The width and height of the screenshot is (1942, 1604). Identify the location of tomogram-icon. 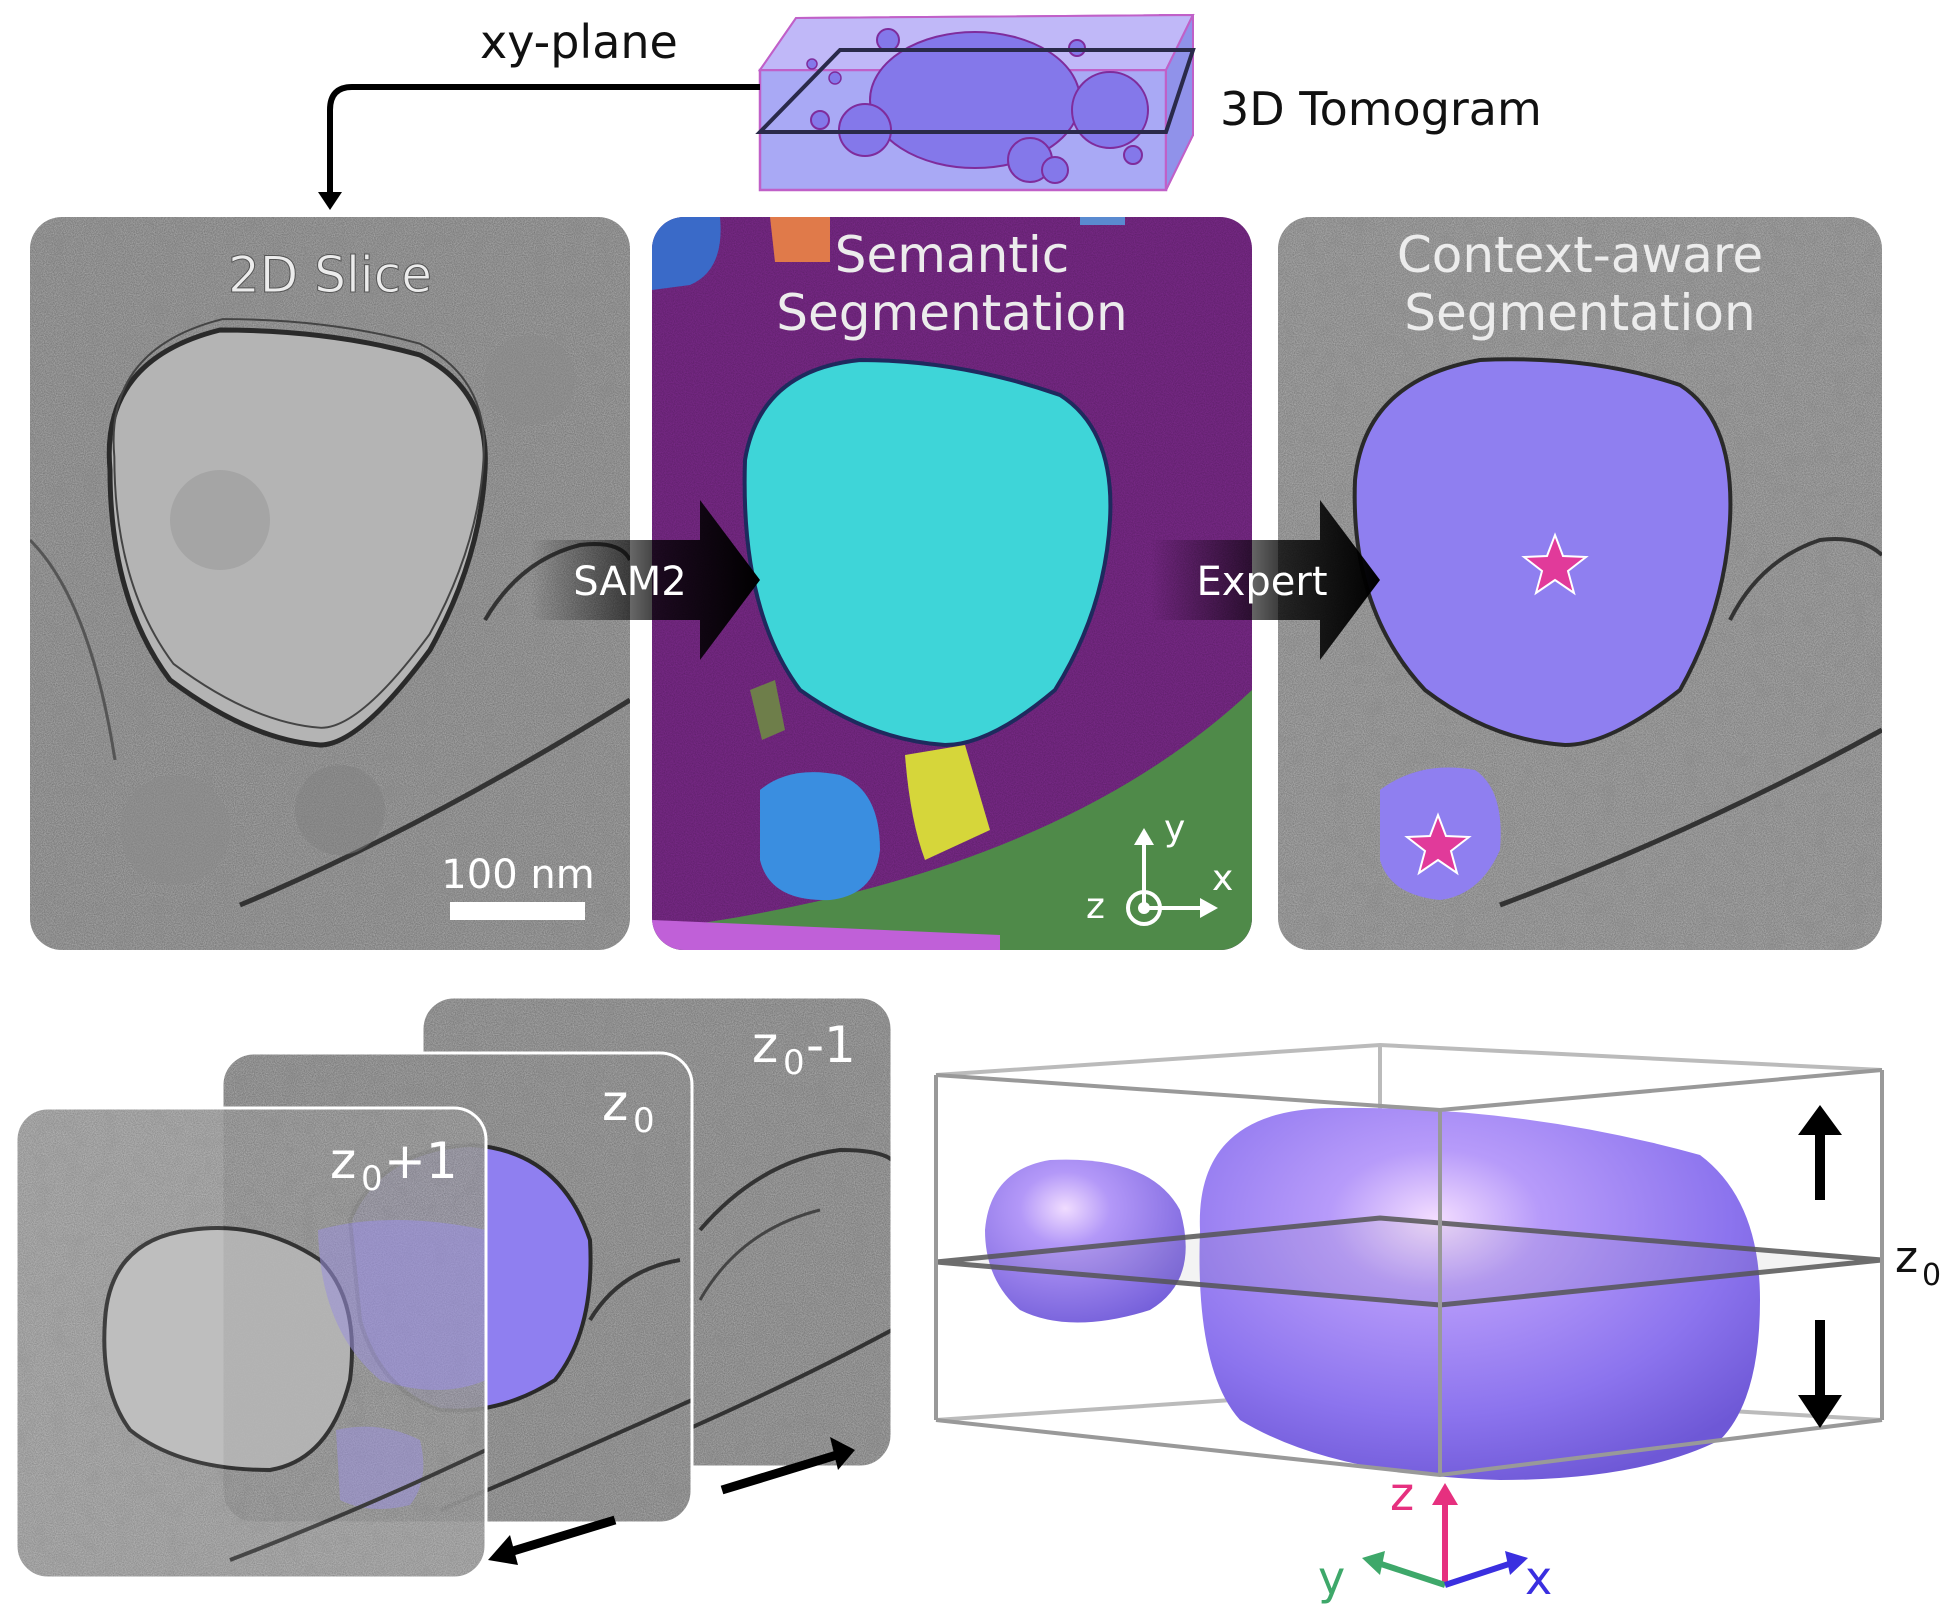
(975, 102).